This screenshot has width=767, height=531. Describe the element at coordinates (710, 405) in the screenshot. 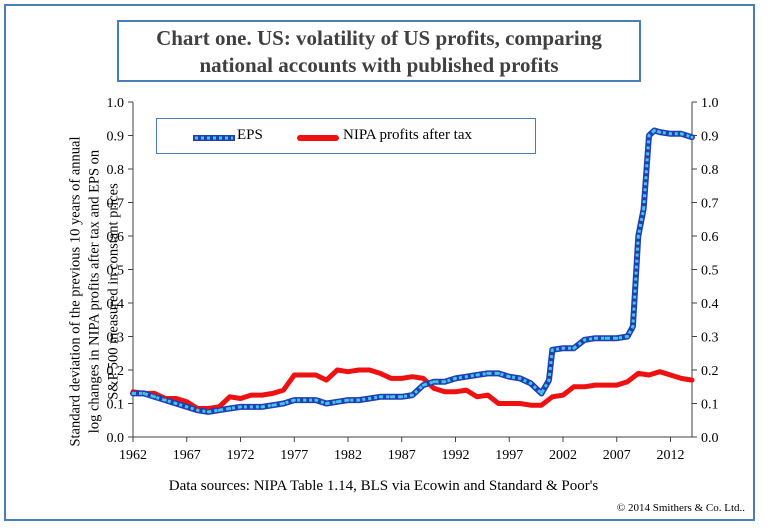

I see `y-tick-label-right: 0.1` at that location.